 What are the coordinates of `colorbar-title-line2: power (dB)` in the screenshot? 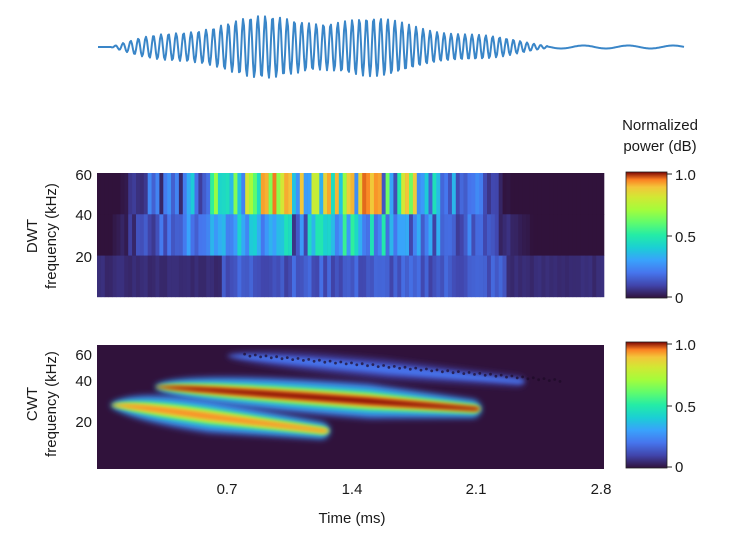 It's located at (659, 146).